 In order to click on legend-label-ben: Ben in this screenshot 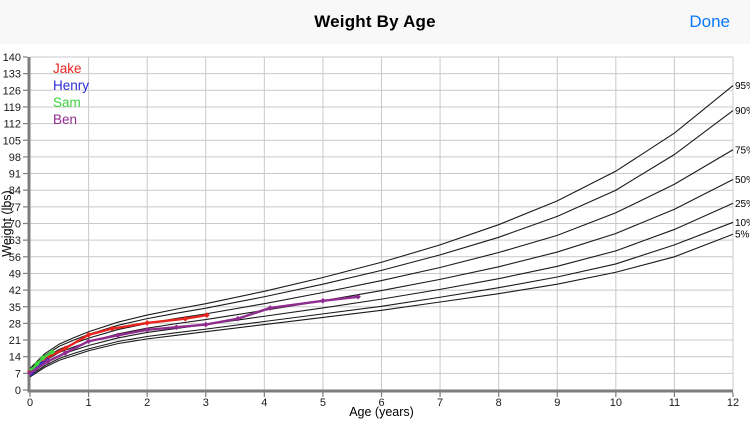, I will do `click(65, 119)`.